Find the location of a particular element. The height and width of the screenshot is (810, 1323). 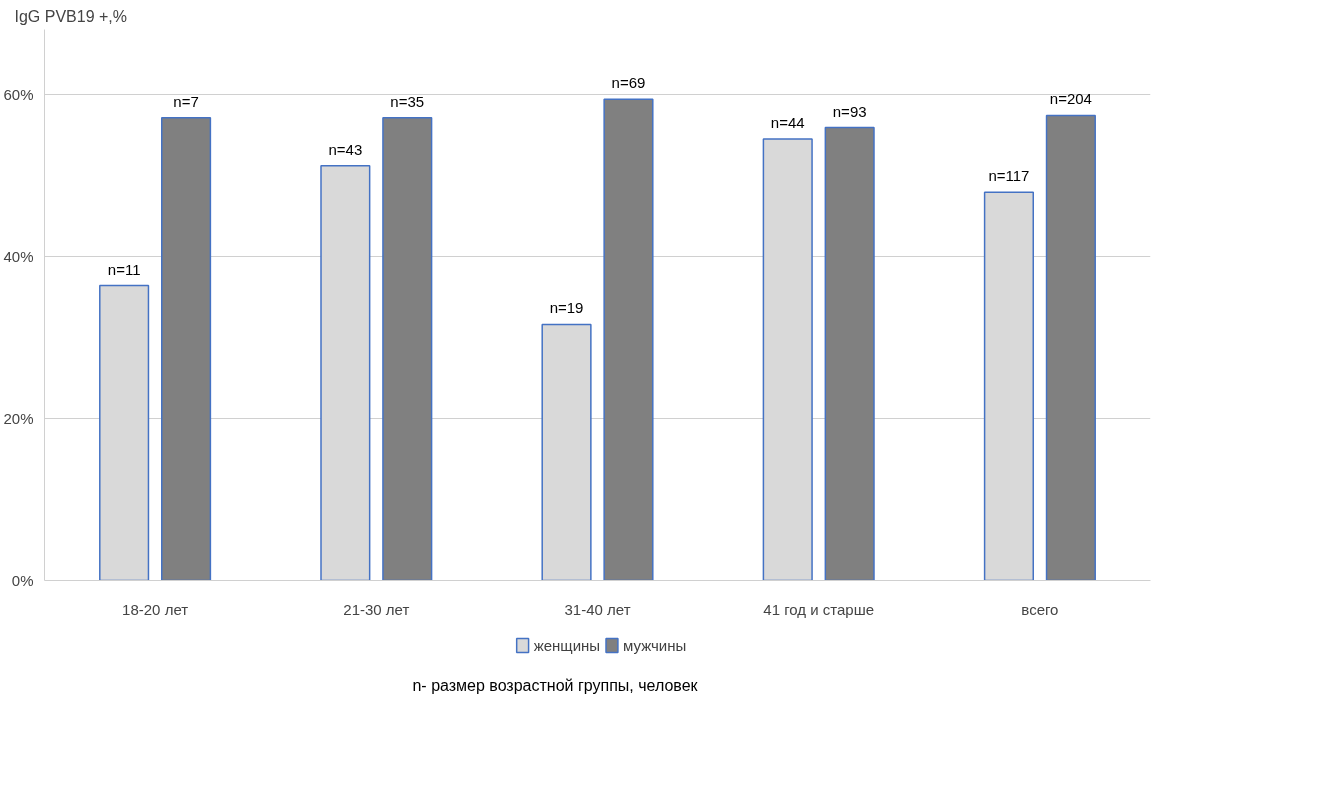

x-tick-label: 41 год и старше is located at coordinates (819, 609).